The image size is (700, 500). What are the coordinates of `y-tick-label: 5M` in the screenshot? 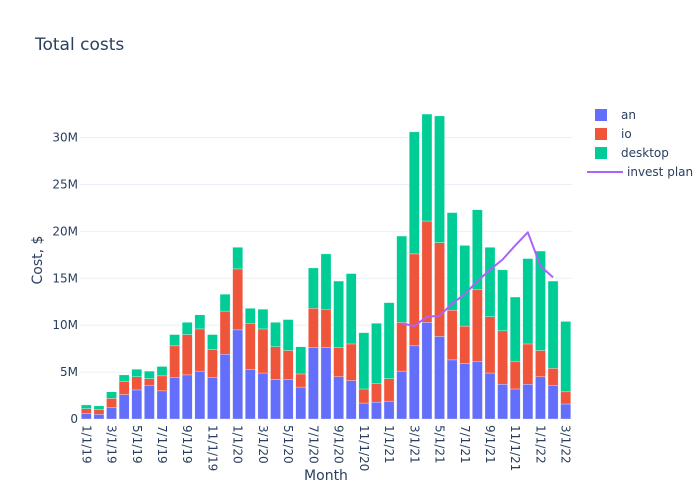 It's located at (69, 372).